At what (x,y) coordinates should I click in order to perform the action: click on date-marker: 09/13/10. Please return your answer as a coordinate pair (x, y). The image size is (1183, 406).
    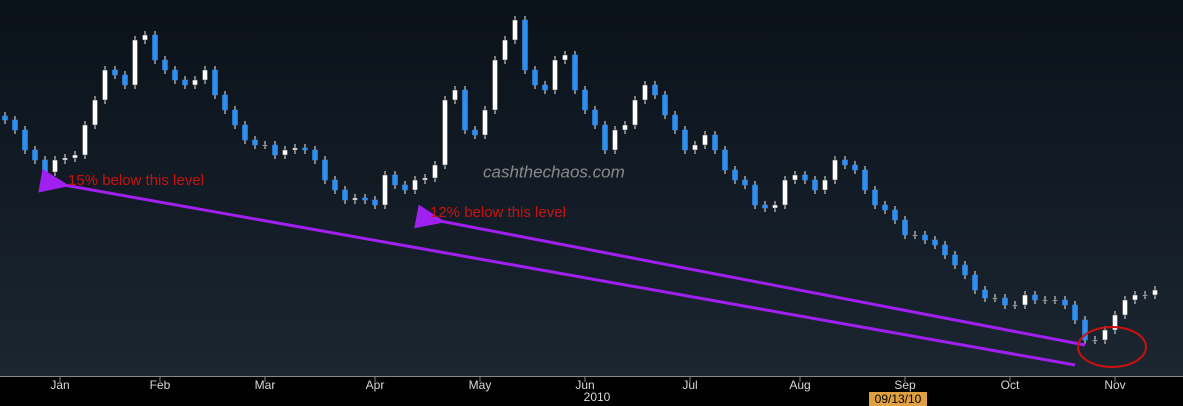
    Looking at the image, I should click on (898, 399).